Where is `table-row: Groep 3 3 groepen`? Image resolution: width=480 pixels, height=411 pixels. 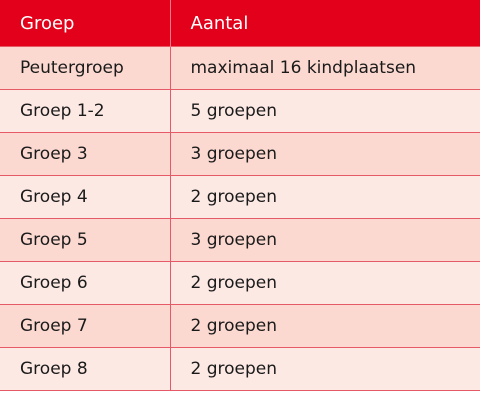
table-row: Groep 3 3 groepen is located at coordinates (240, 154).